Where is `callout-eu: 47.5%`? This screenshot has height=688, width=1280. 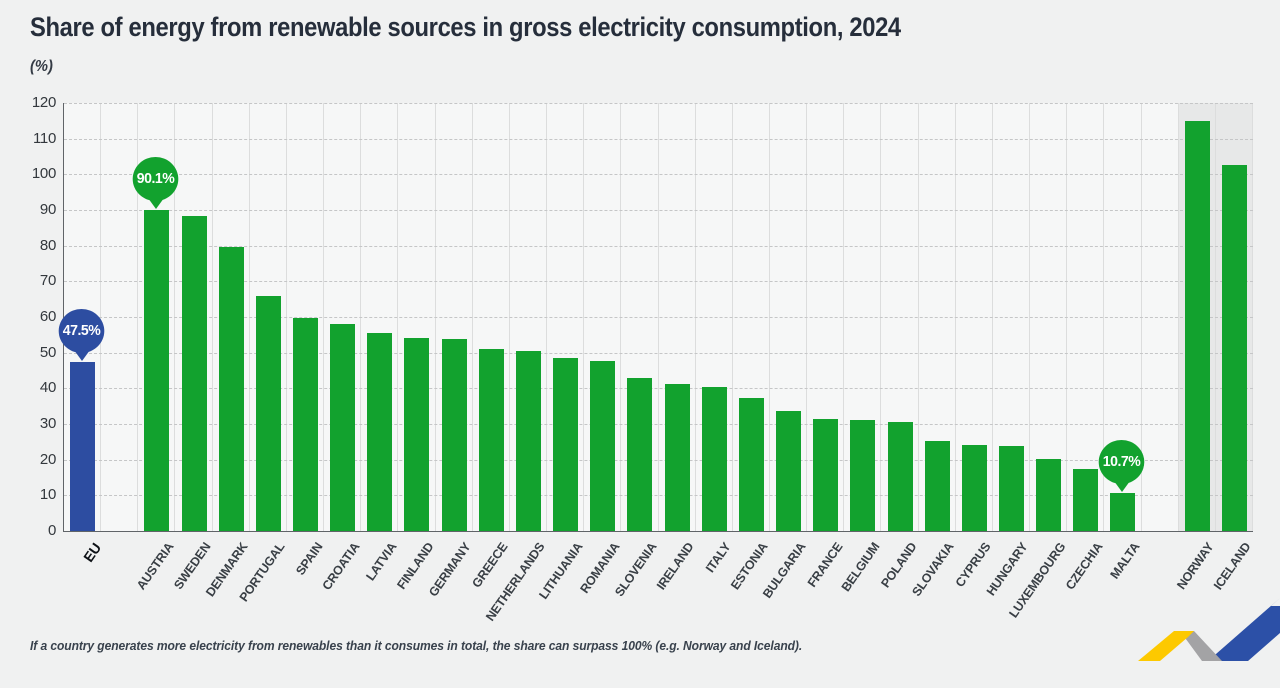 callout-eu: 47.5% is located at coordinates (81, 330).